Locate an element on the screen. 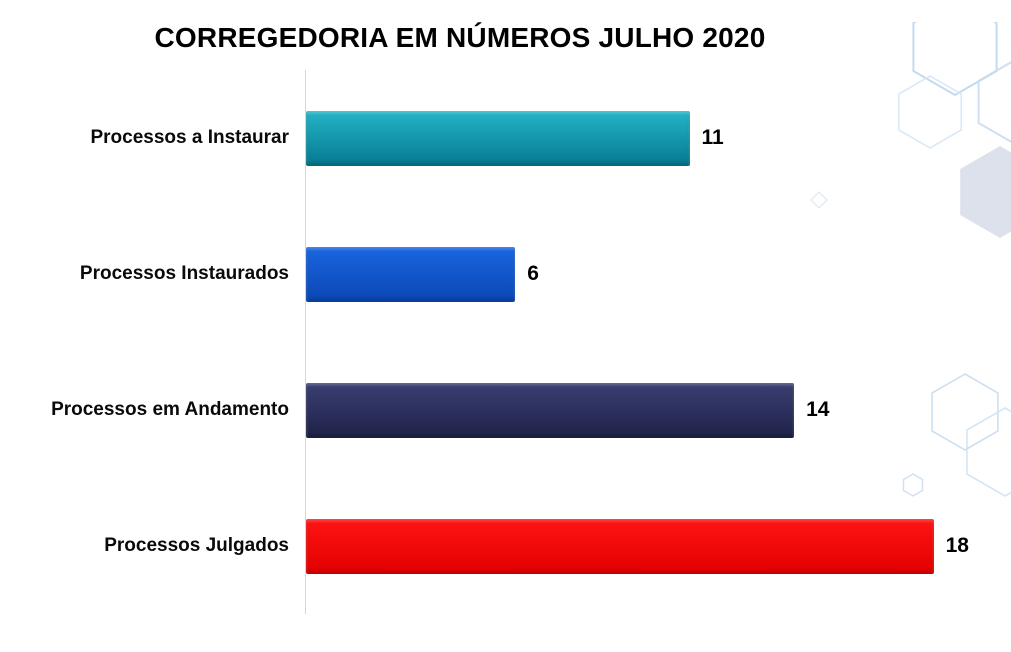  plot-area: 14 is located at coordinates (658, 410).